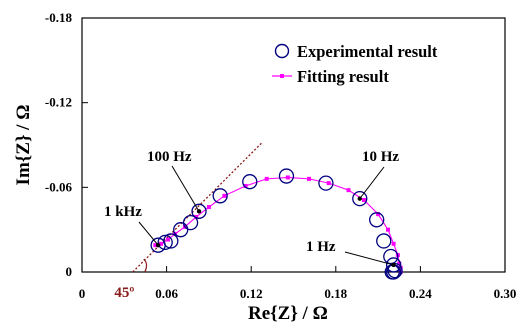  Describe the element at coordinates (355, 64) in the screenshot. I see `legend: Experimental result Fitting result` at that location.